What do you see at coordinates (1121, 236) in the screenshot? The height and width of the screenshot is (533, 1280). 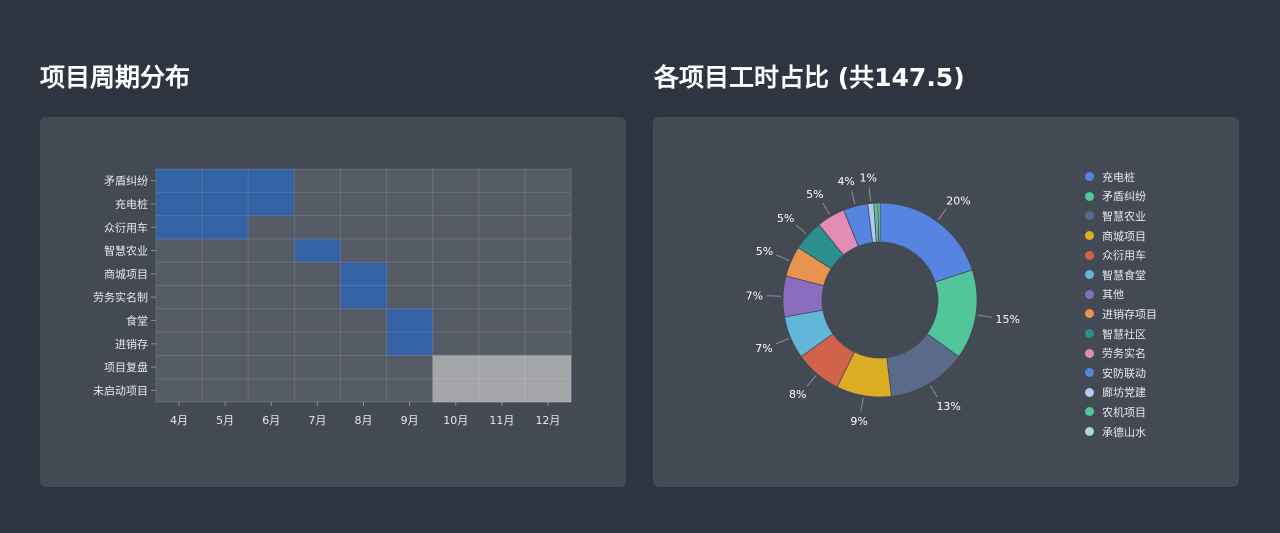 I see `legend-item: 商城项目` at bounding box center [1121, 236].